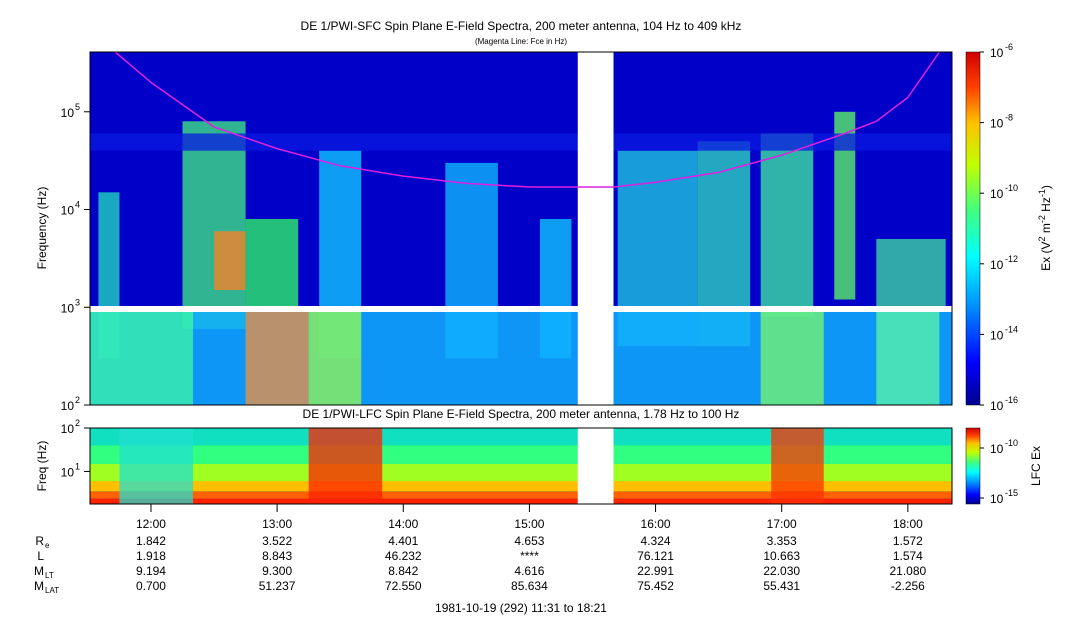  I want to click on ephemeris-label-3: M, so click(39, 586).